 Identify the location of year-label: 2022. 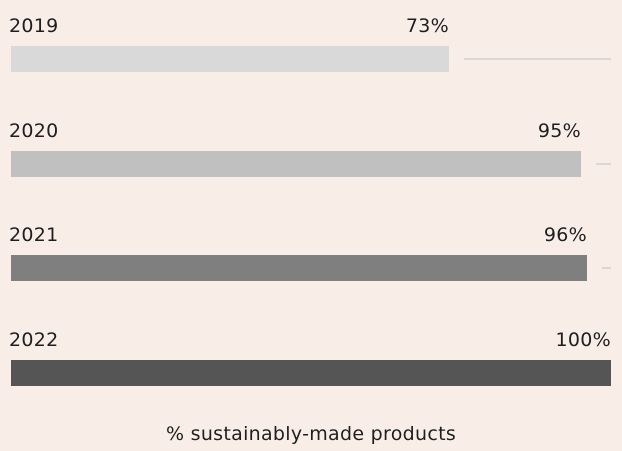
(34, 339).